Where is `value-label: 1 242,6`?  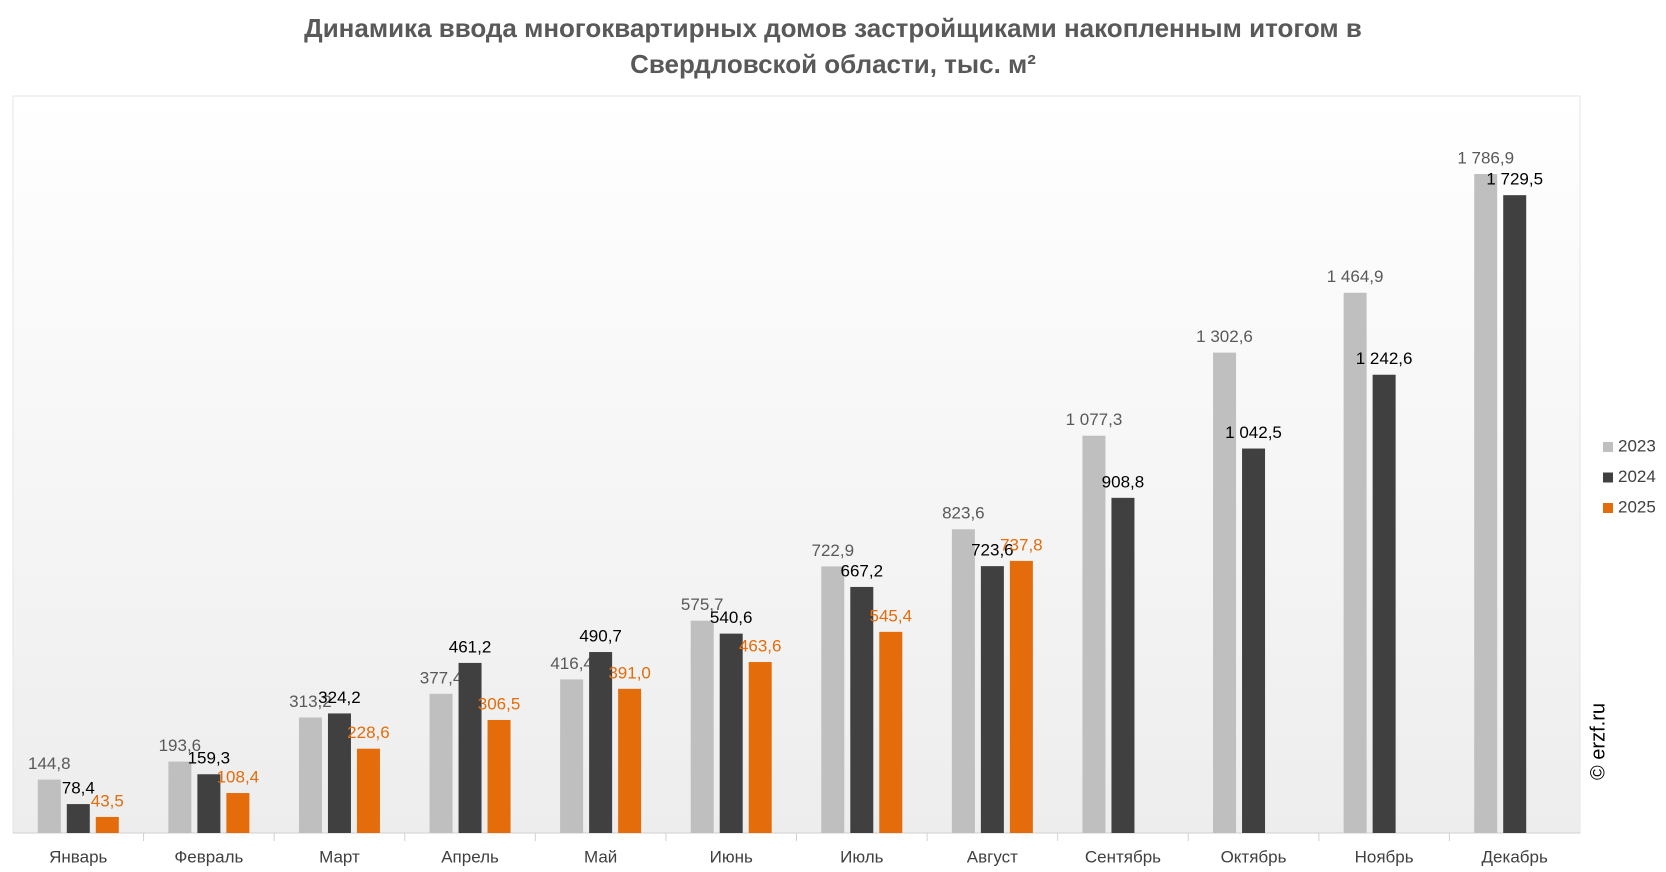
value-label: 1 242,6 is located at coordinates (1384, 358).